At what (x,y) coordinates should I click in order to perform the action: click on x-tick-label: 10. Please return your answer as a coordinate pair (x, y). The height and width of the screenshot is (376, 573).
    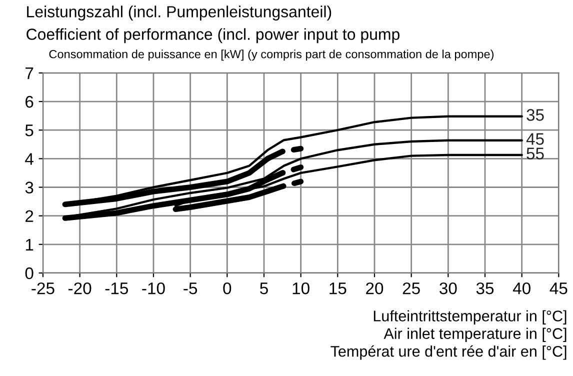
    Looking at the image, I should click on (301, 288).